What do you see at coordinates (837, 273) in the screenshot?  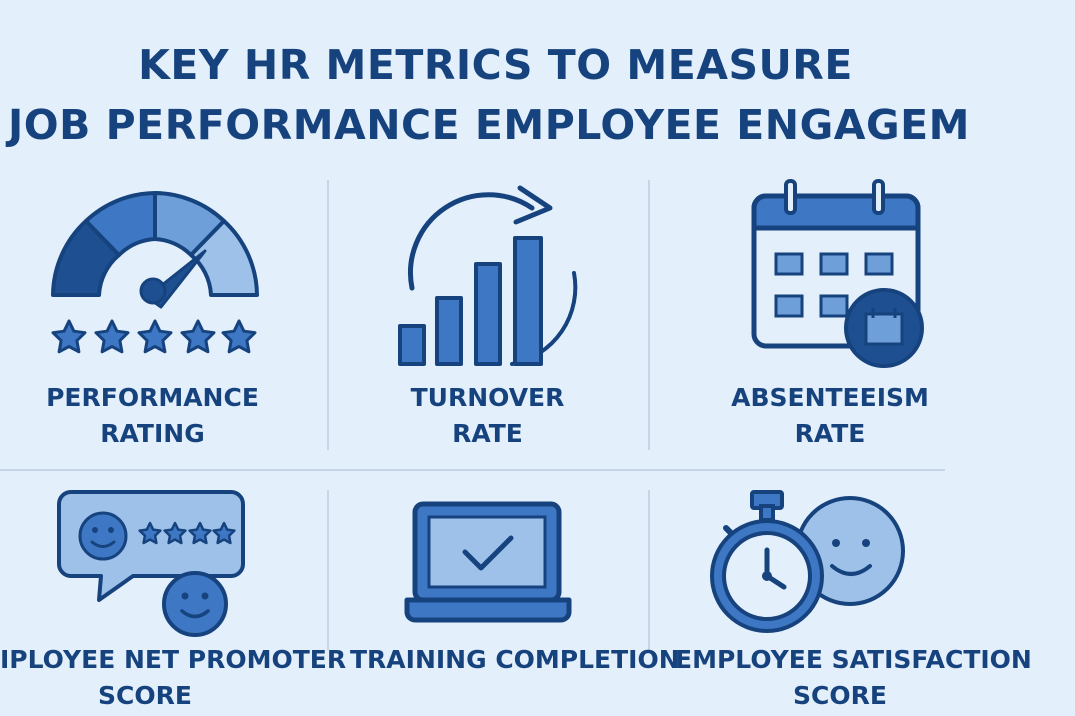 I see `calendar-icon` at bounding box center [837, 273].